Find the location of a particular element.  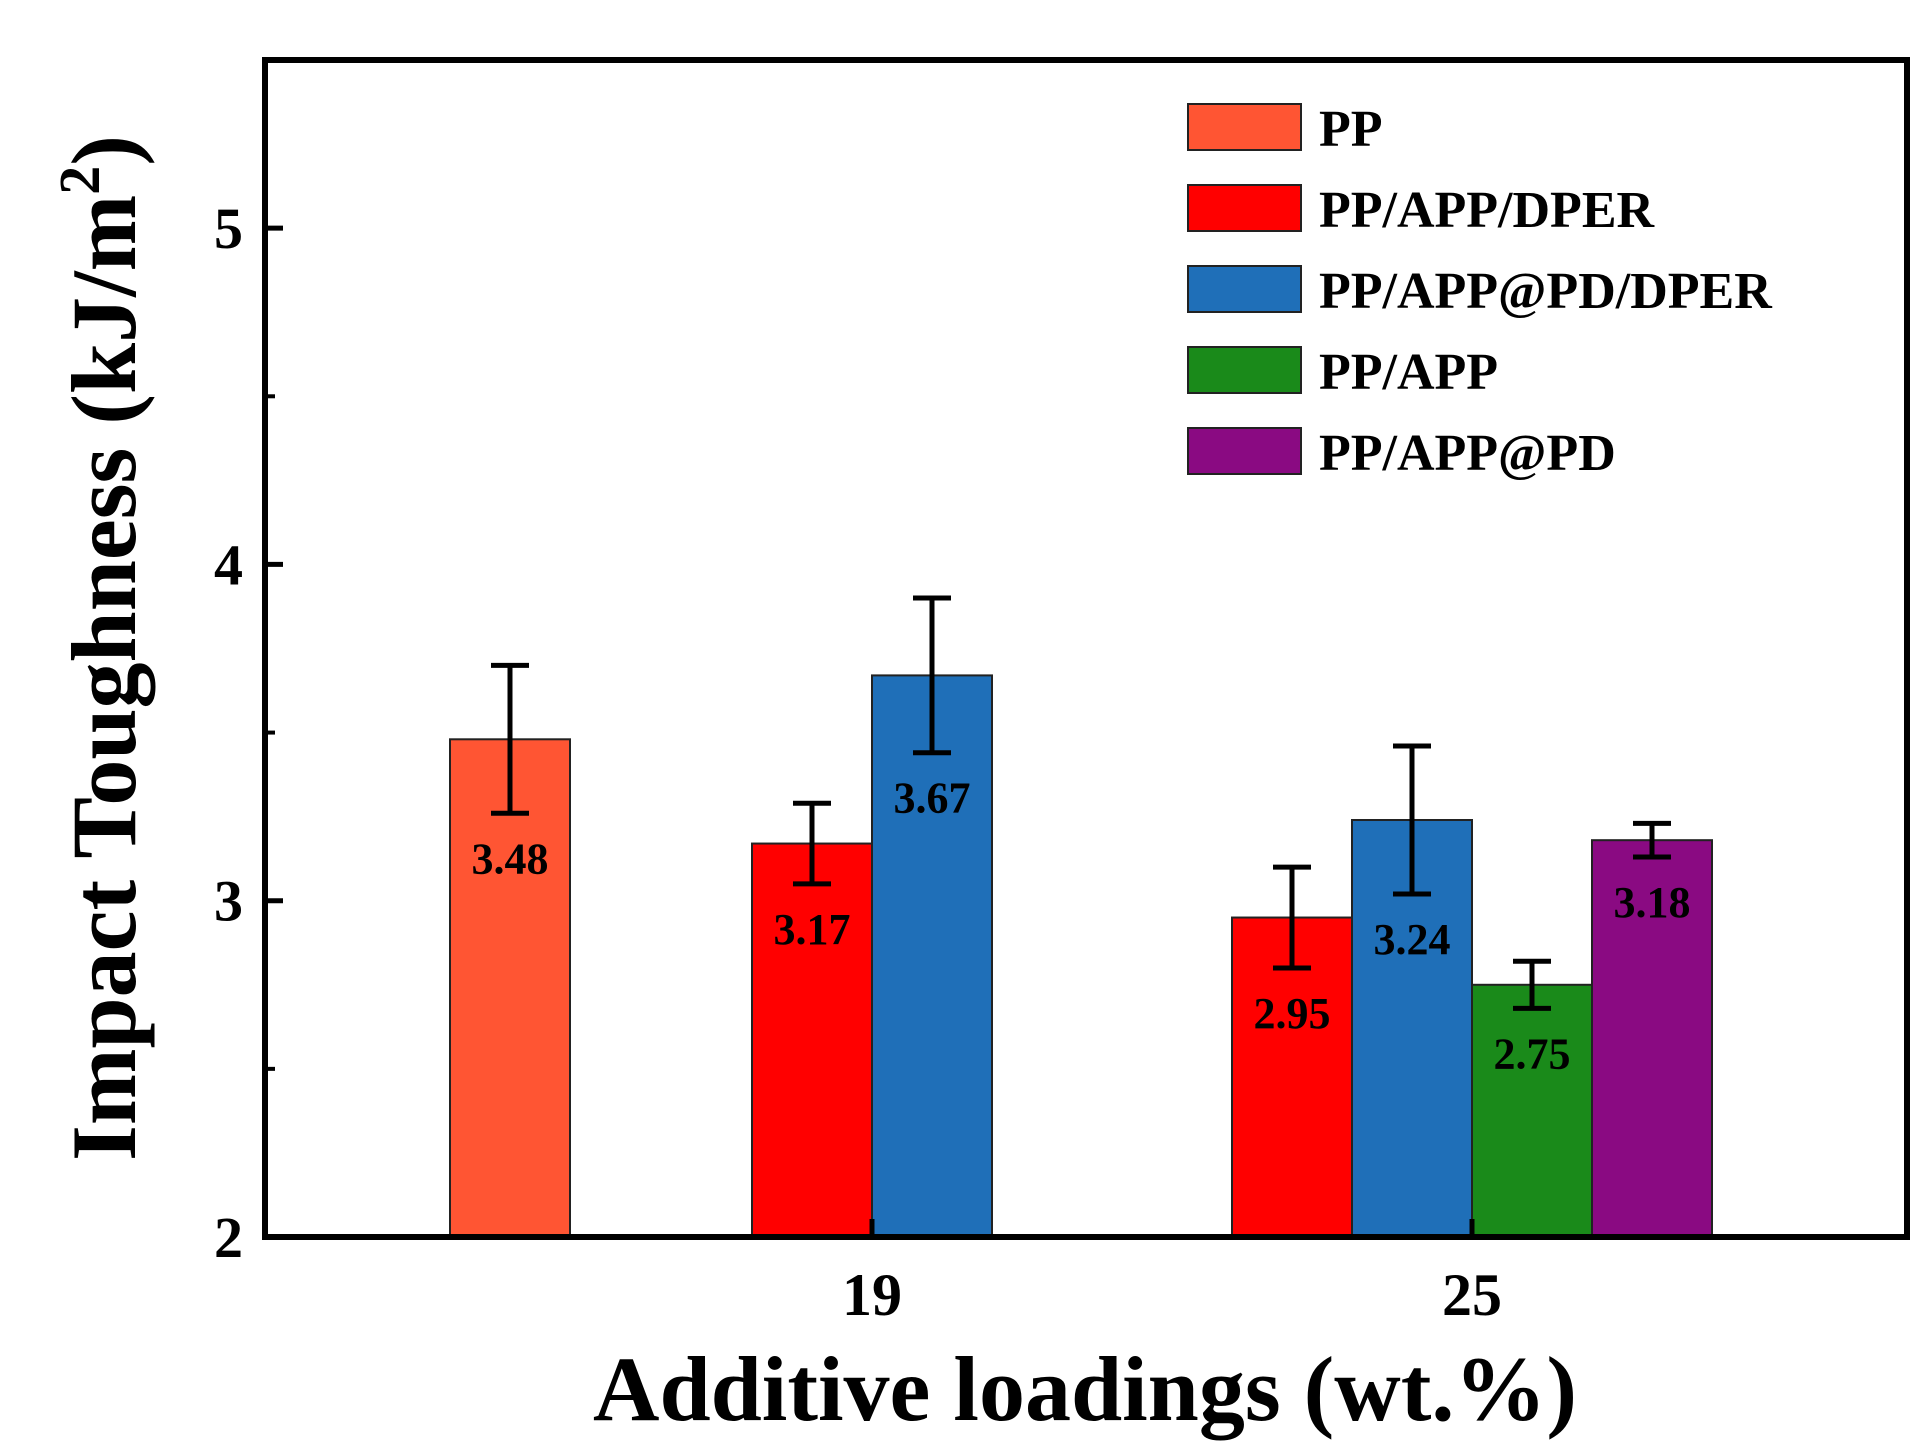

legend-label-pp-app-at-pd-dper: PP/APP@PD/DPER is located at coordinates (1546, 291).